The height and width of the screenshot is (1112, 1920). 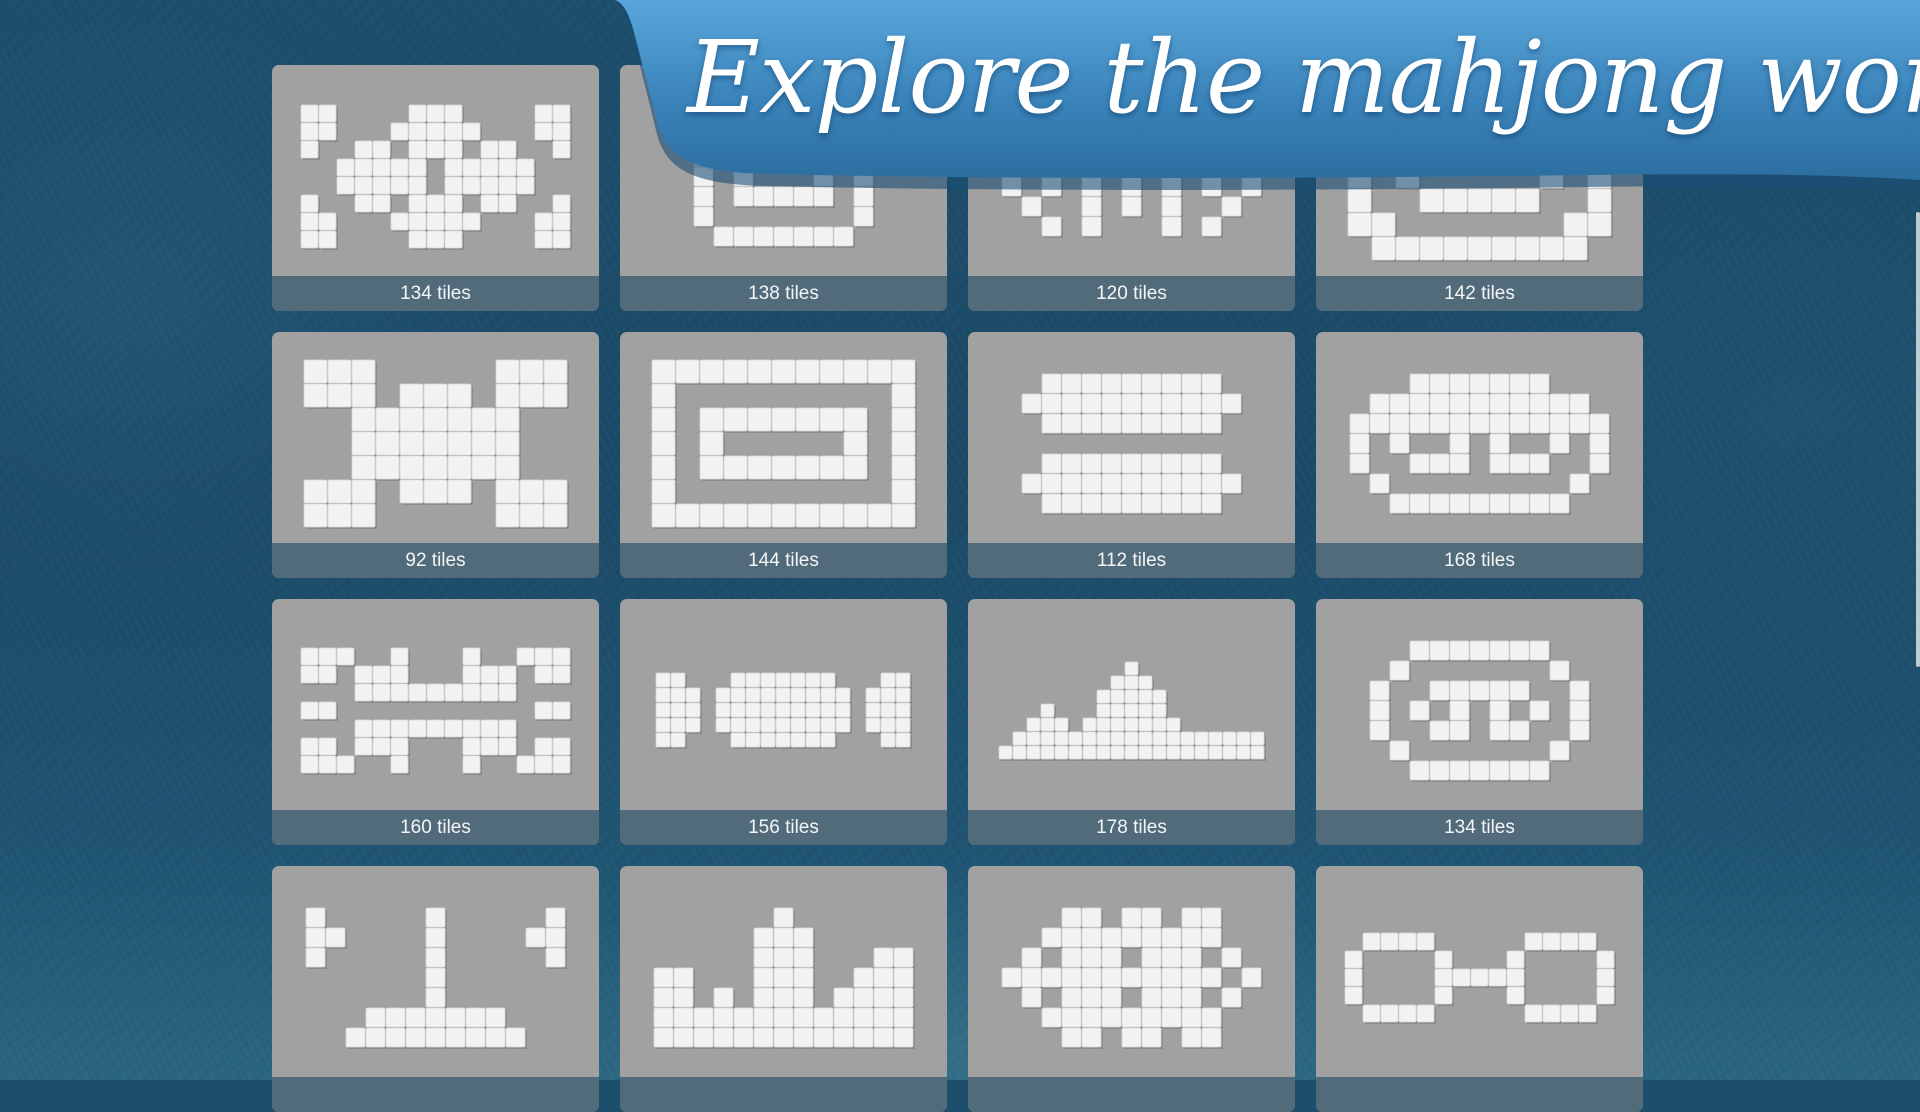 I want to click on tile-count-label: 134 tiles, so click(x=435, y=293).